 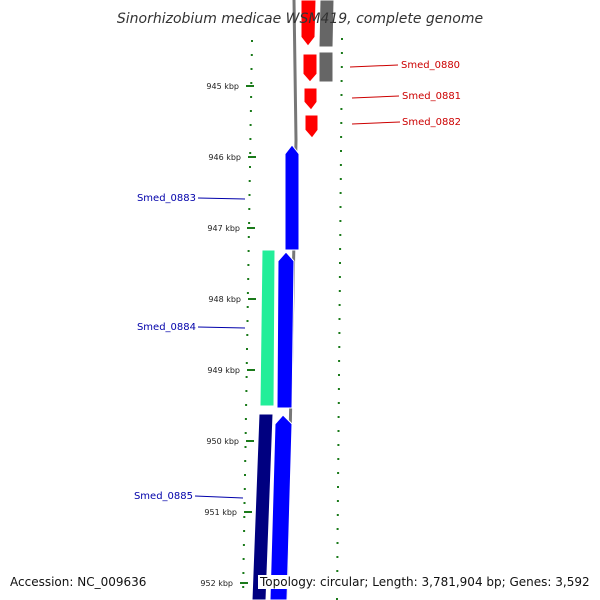 What do you see at coordinates (166, 327) in the screenshot?
I see `gene-label-smed-0884: Smed_0884` at bounding box center [166, 327].